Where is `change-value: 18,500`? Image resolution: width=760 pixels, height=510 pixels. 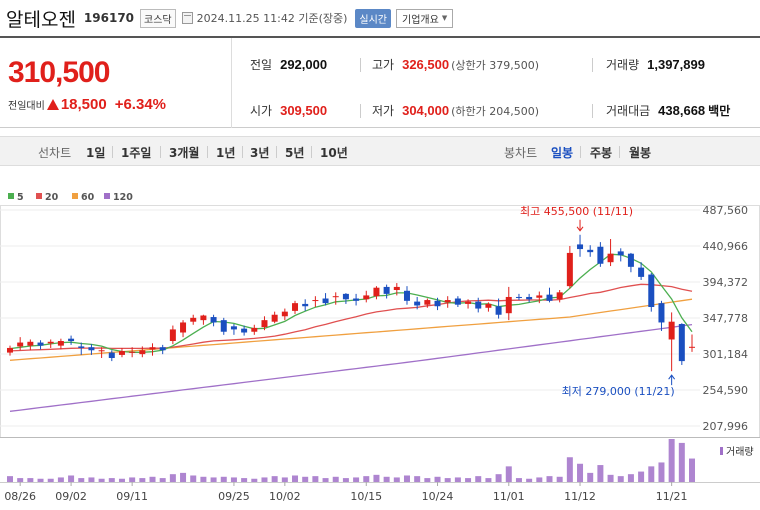
change-value: 18,500 is located at coordinates (83, 104).